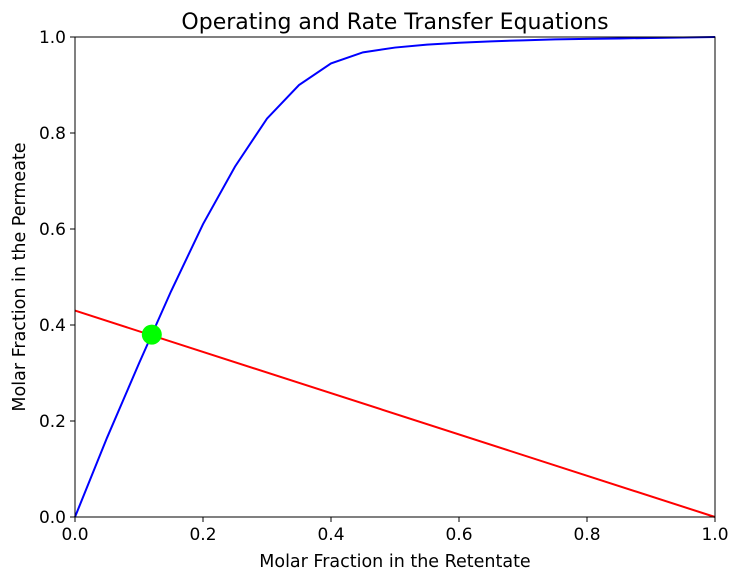 Image resolution: width=740 pixels, height=580 pixels. What do you see at coordinates (52, 134) in the screenshot?
I see `y-tick-label-4: 0.8` at bounding box center [52, 134].